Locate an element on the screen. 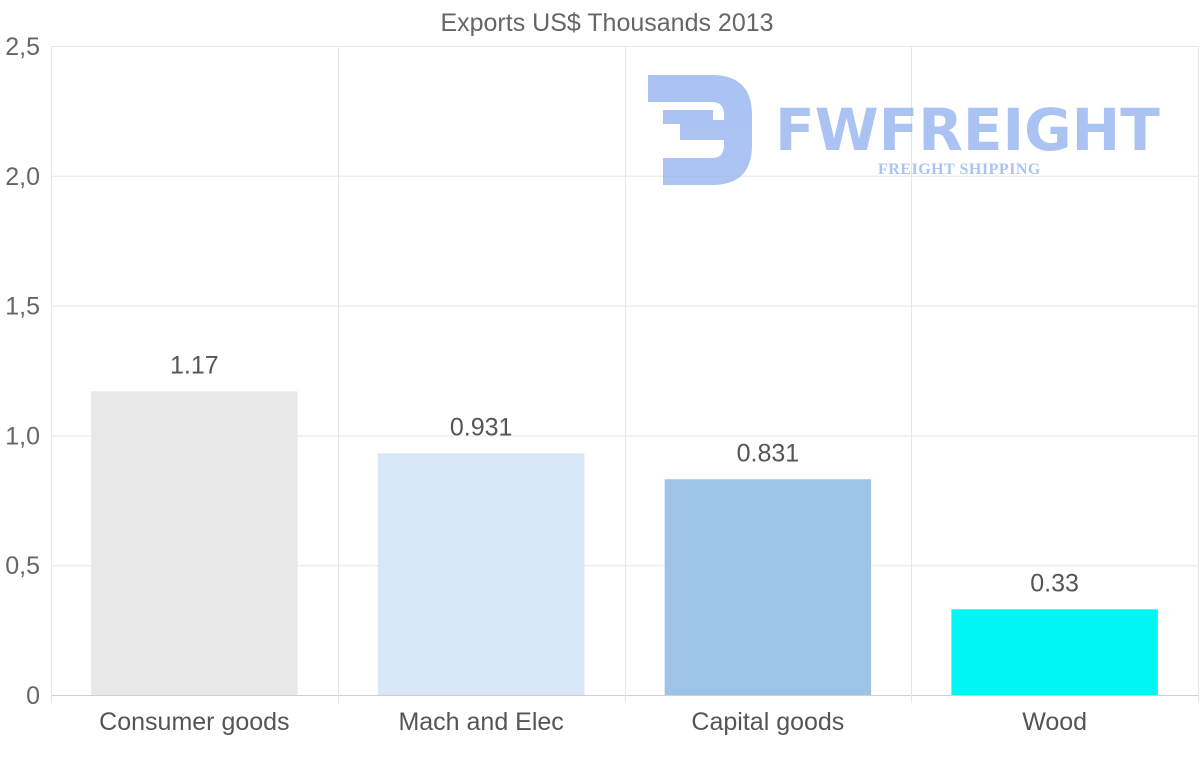 Image resolution: width=1200 pixels, height=763 pixels. y-tick-label: 1,0 is located at coordinates (22, 436).